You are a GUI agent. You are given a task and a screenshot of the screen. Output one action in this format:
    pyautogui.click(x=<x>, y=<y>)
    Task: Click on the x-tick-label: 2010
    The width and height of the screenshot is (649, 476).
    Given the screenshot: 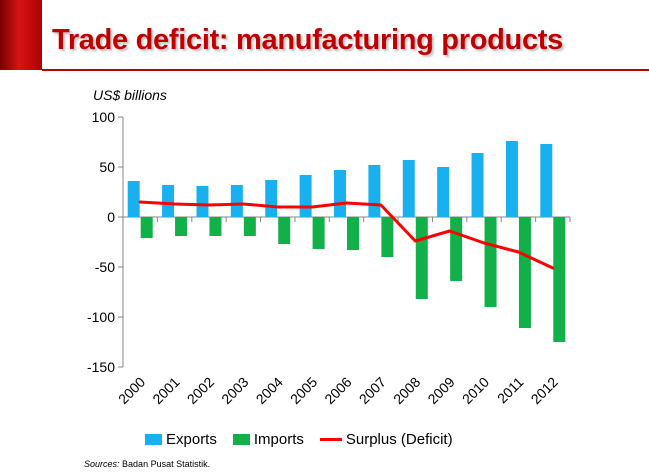 What is the action you would take?
    pyautogui.click(x=475, y=390)
    